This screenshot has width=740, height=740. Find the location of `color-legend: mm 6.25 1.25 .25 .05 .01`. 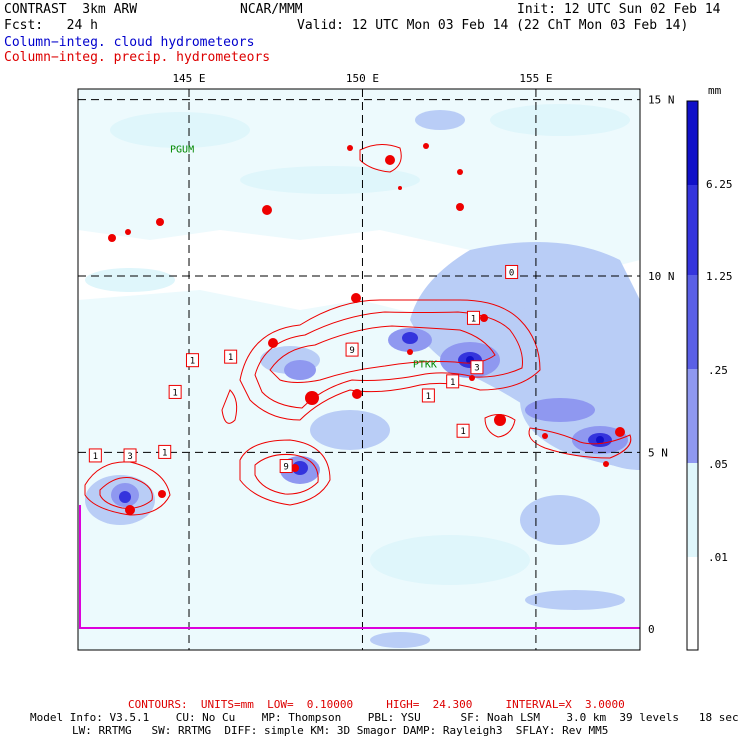

color-legend: mm 6.25 1.25 .25 .05 .01 is located at coordinates (709, 367).